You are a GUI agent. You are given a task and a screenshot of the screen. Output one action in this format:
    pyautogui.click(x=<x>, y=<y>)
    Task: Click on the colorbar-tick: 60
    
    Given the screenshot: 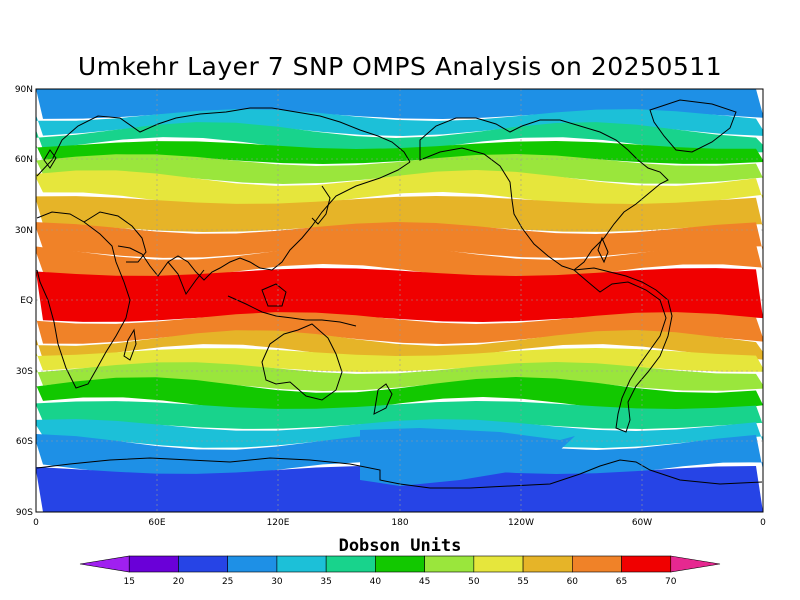 What is the action you would take?
    pyautogui.click(x=573, y=582)
    